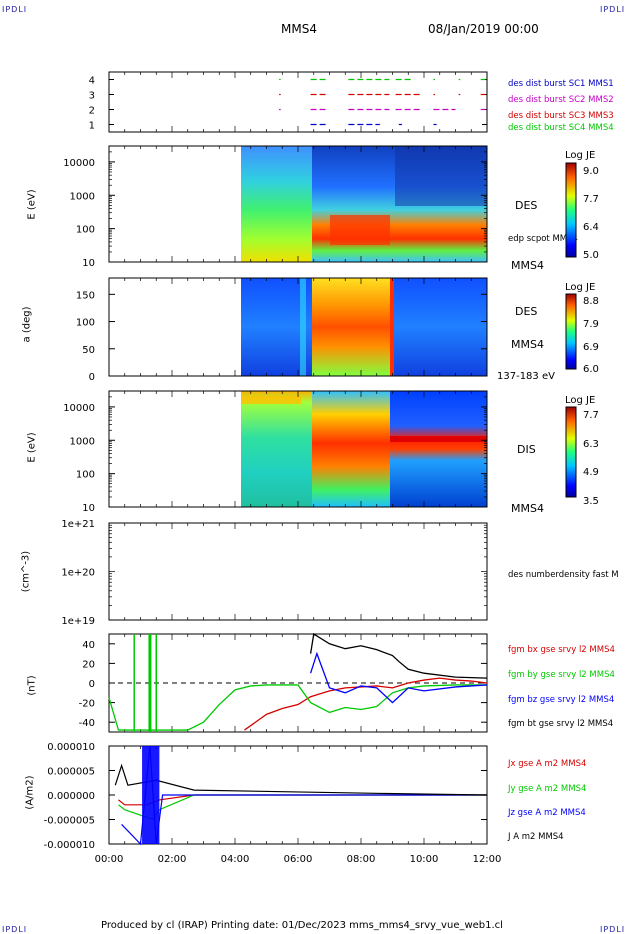  What do you see at coordinates (172, 859) in the screenshot?
I see `time-tick-label: 02:00` at bounding box center [172, 859].